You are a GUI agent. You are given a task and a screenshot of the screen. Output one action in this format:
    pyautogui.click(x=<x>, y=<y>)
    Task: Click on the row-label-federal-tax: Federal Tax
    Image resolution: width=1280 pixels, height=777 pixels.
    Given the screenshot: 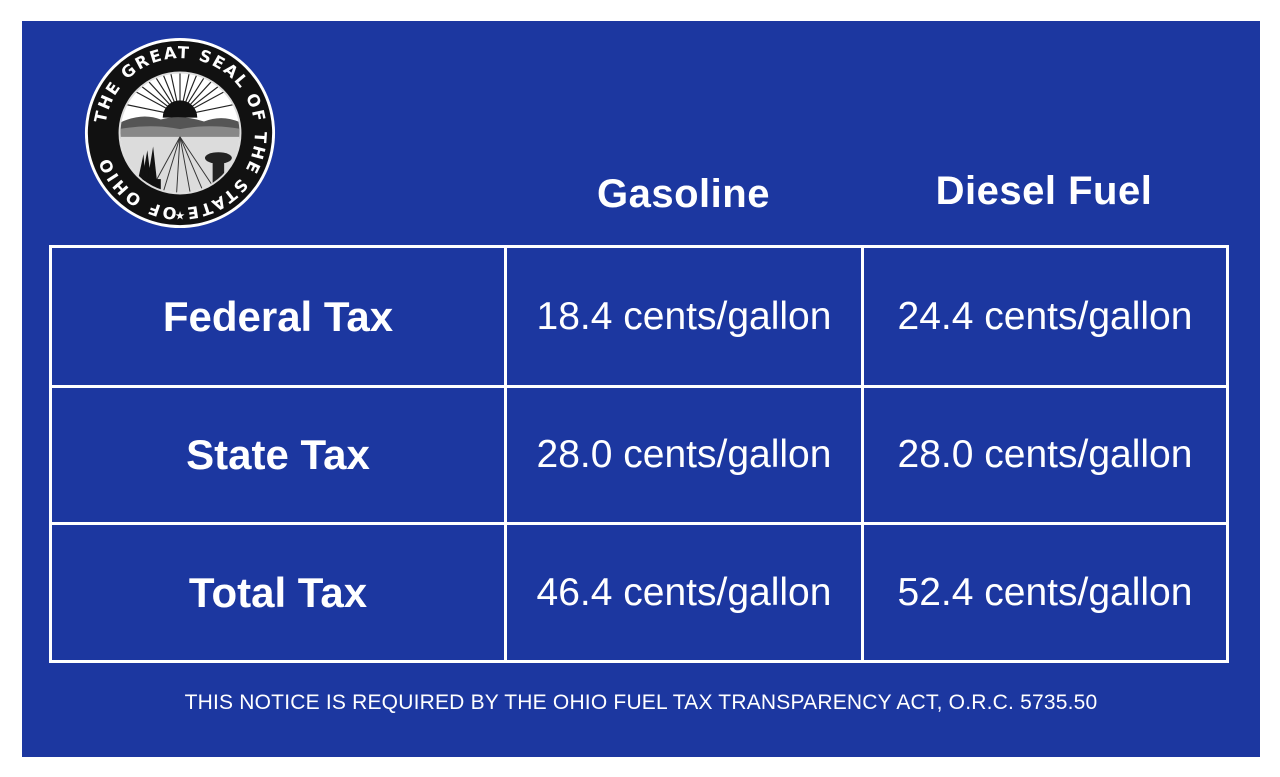 What is the action you would take?
    pyautogui.click(x=278, y=316)
    